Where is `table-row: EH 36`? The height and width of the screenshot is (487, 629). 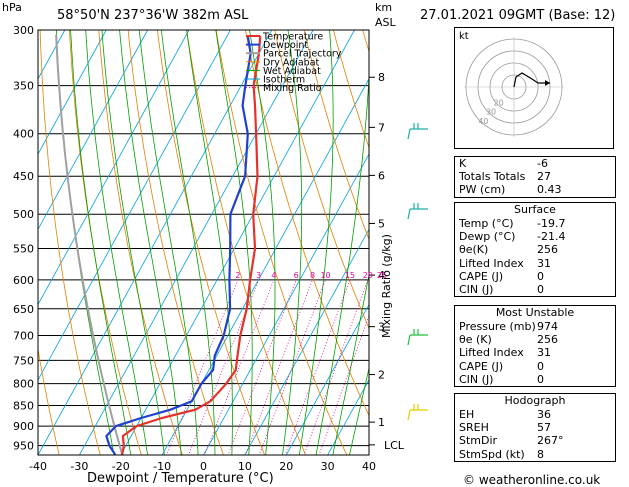 table-row: EH 36 is located at coordinates (535, 414).